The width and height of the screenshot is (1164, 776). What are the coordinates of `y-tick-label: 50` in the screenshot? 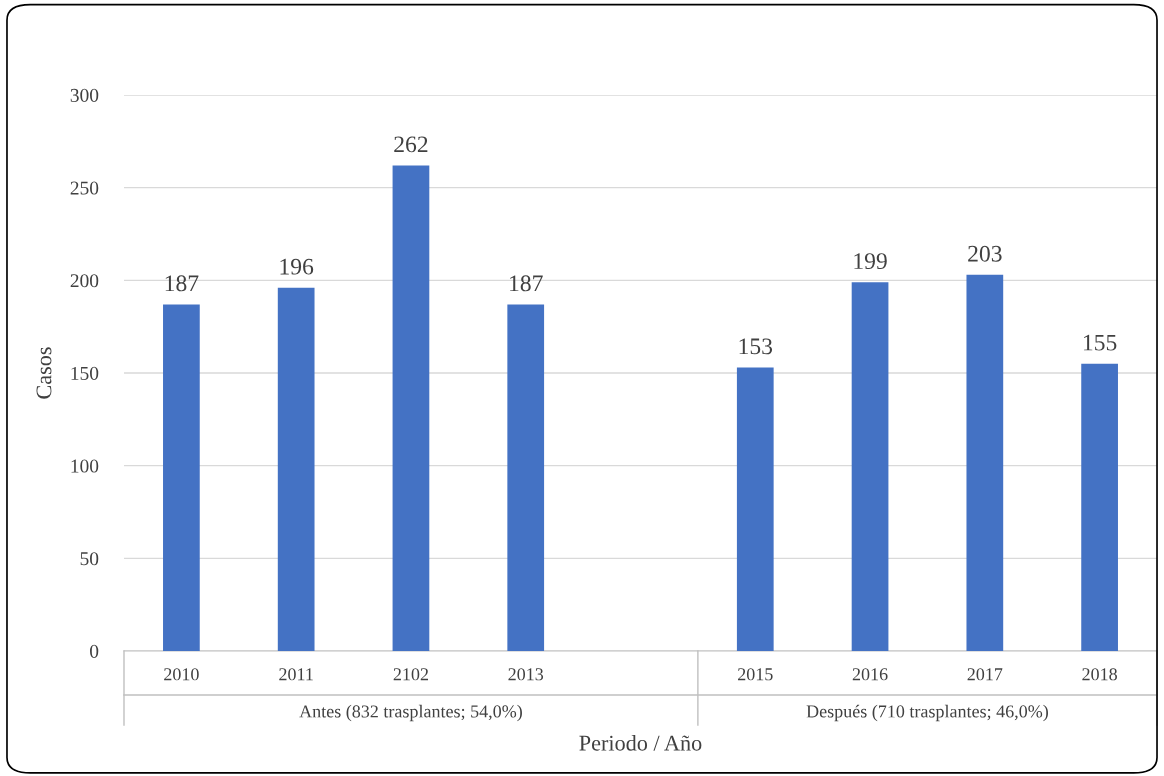 It's located at (89, 559).